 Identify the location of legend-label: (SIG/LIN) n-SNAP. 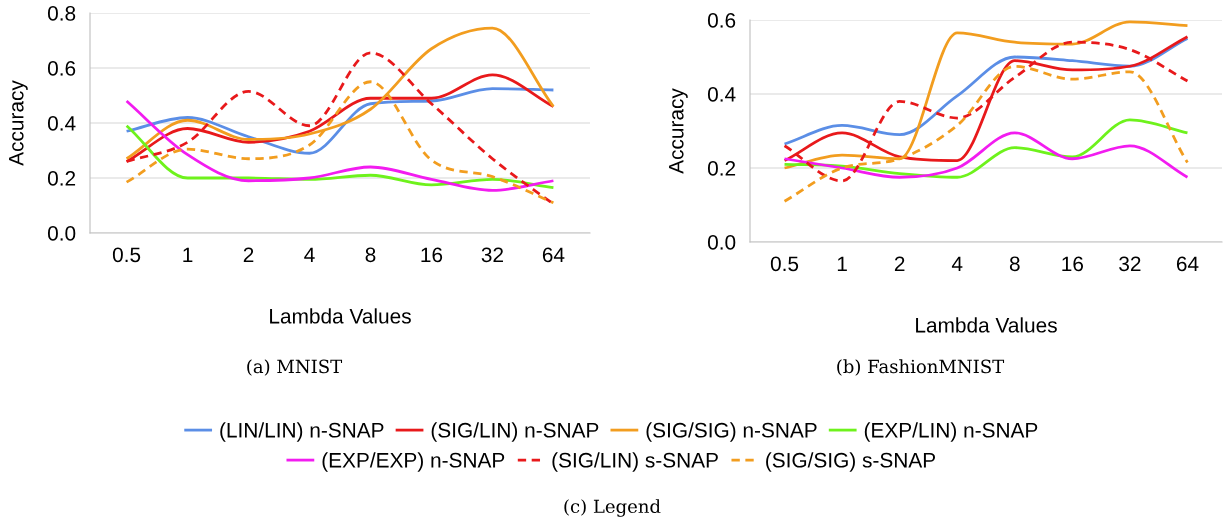
(515, 432).